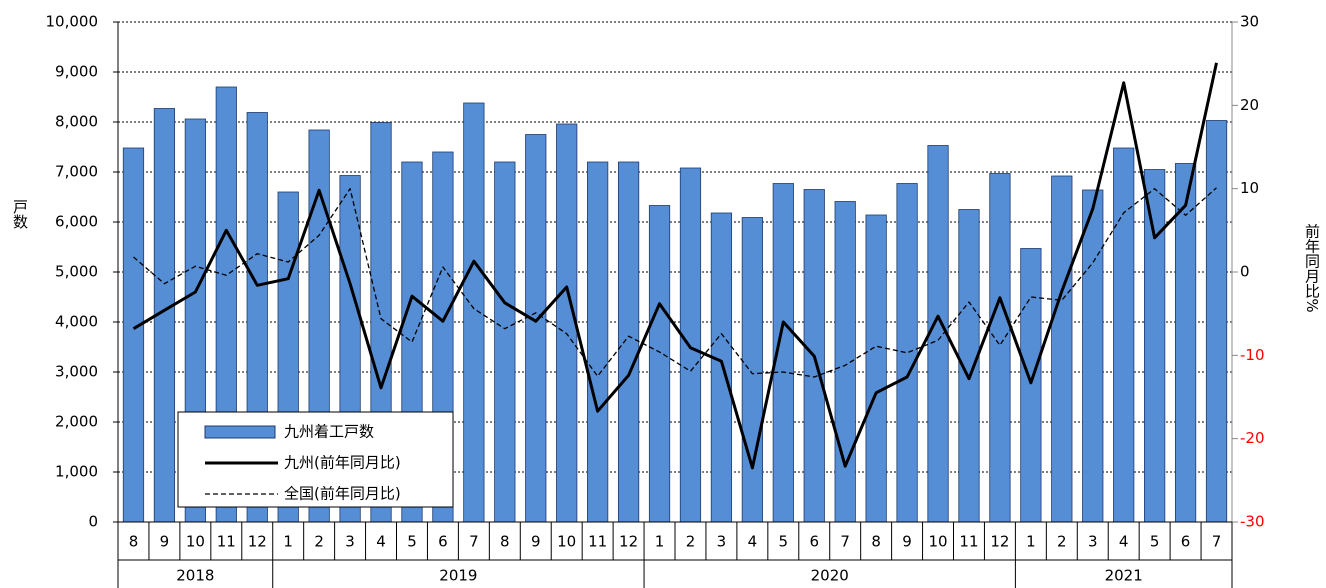 The width and height of the screenshot is (1326, 588). I want to click on y2-tick-label: 30, so click(1249, 22).